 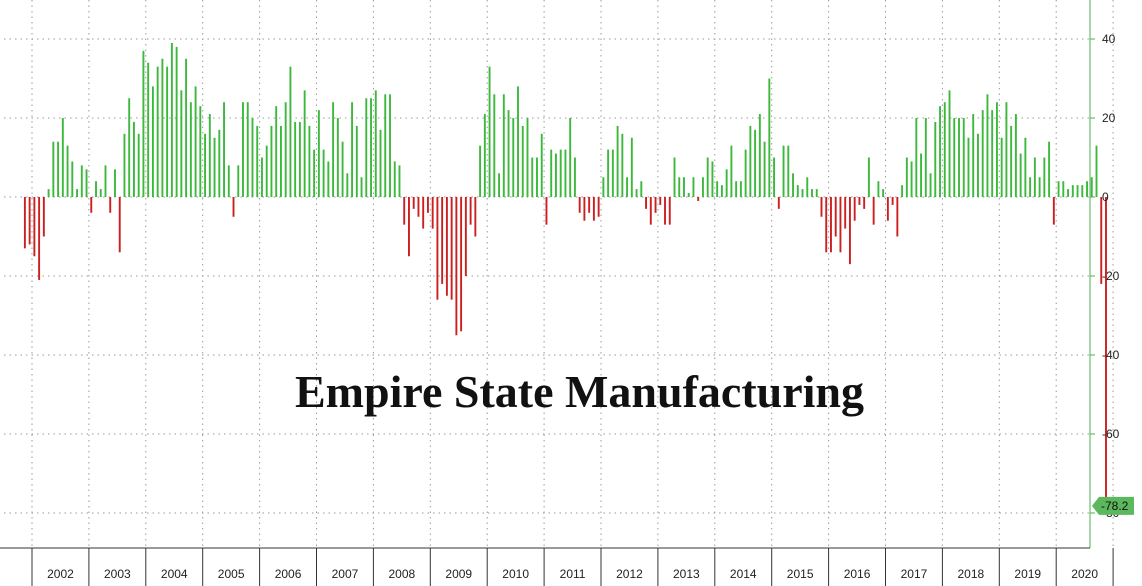 I want to click on last-value-badge, so click(x=1113, y=505).